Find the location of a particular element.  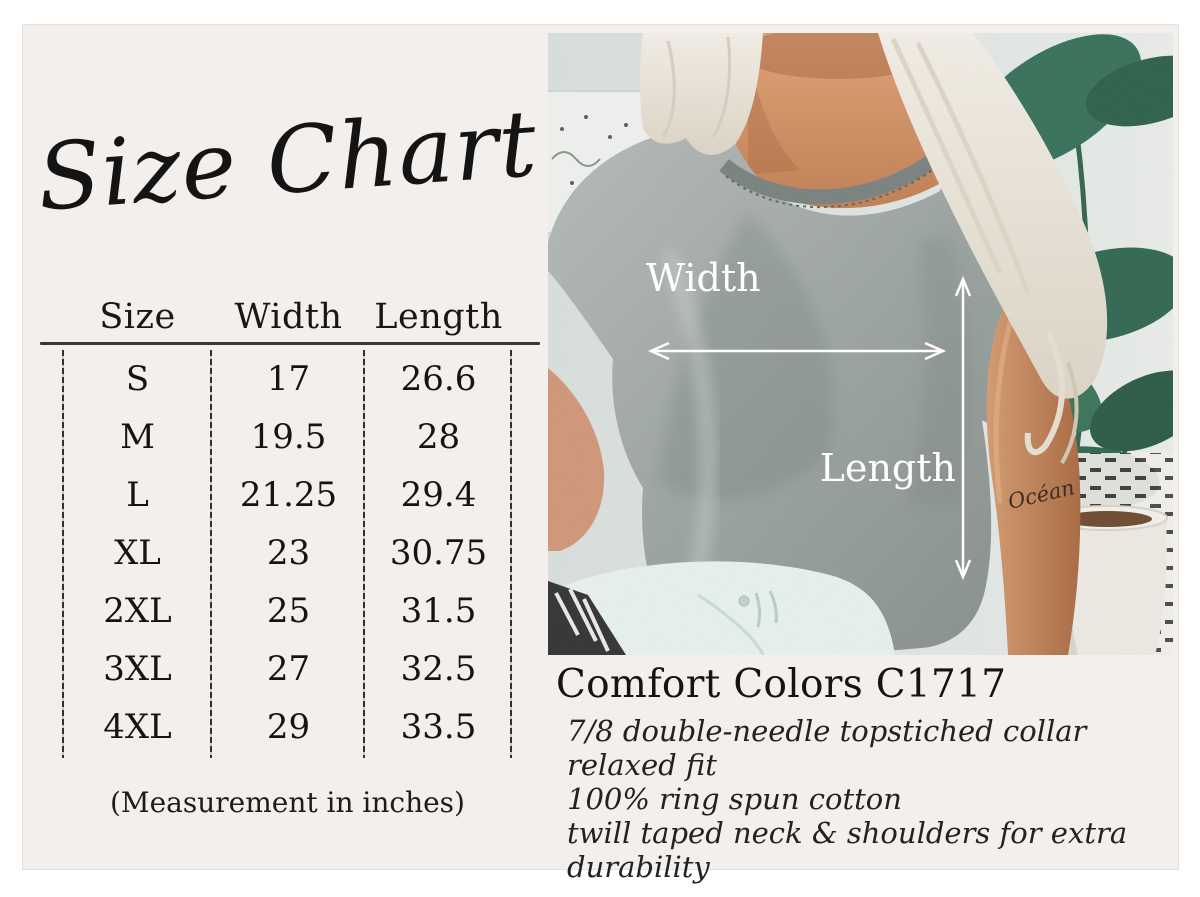

length-cell: 29.4 is located at coordinates (438, 495).